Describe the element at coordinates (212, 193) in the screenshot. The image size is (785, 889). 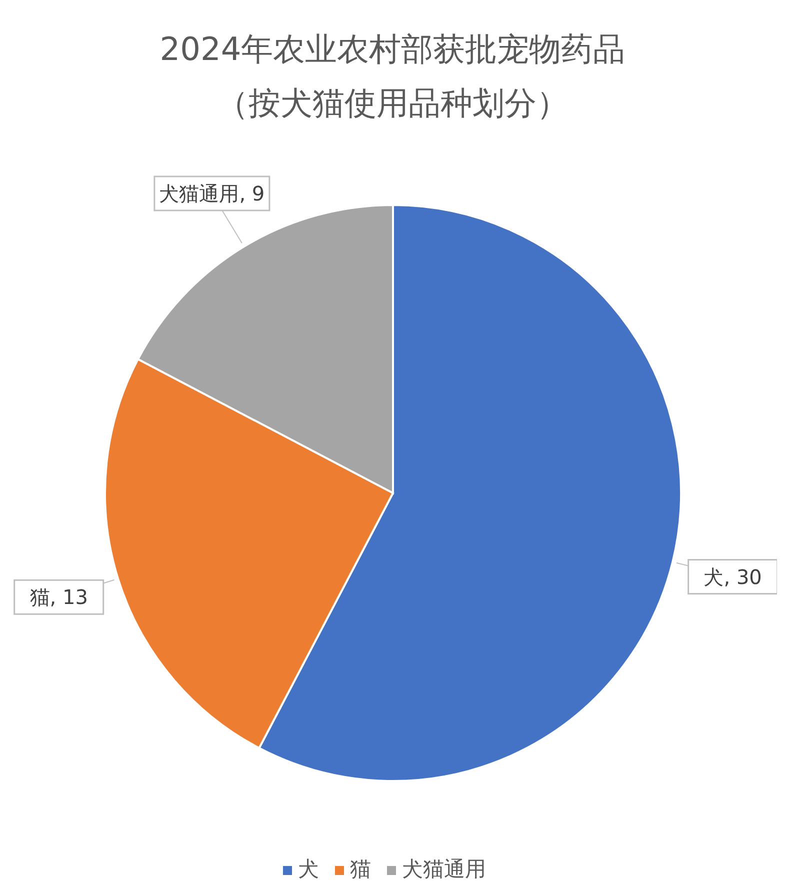
I see `data-label: 犬猫通用, 9` at that location.